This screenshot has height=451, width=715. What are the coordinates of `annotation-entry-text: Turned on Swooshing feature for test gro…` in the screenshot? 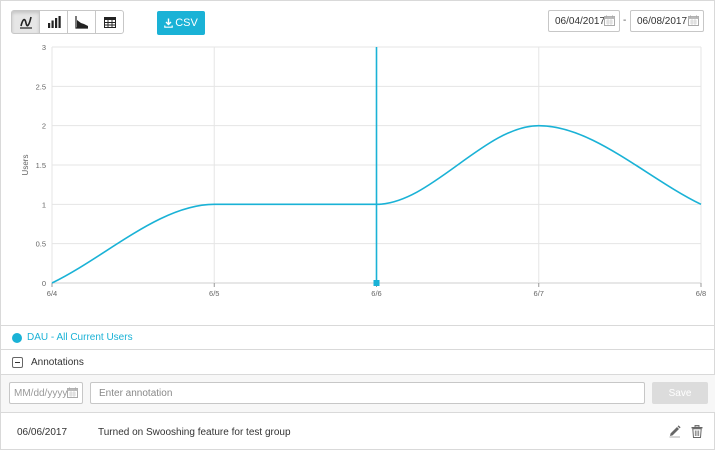 It's located at (194, 432).